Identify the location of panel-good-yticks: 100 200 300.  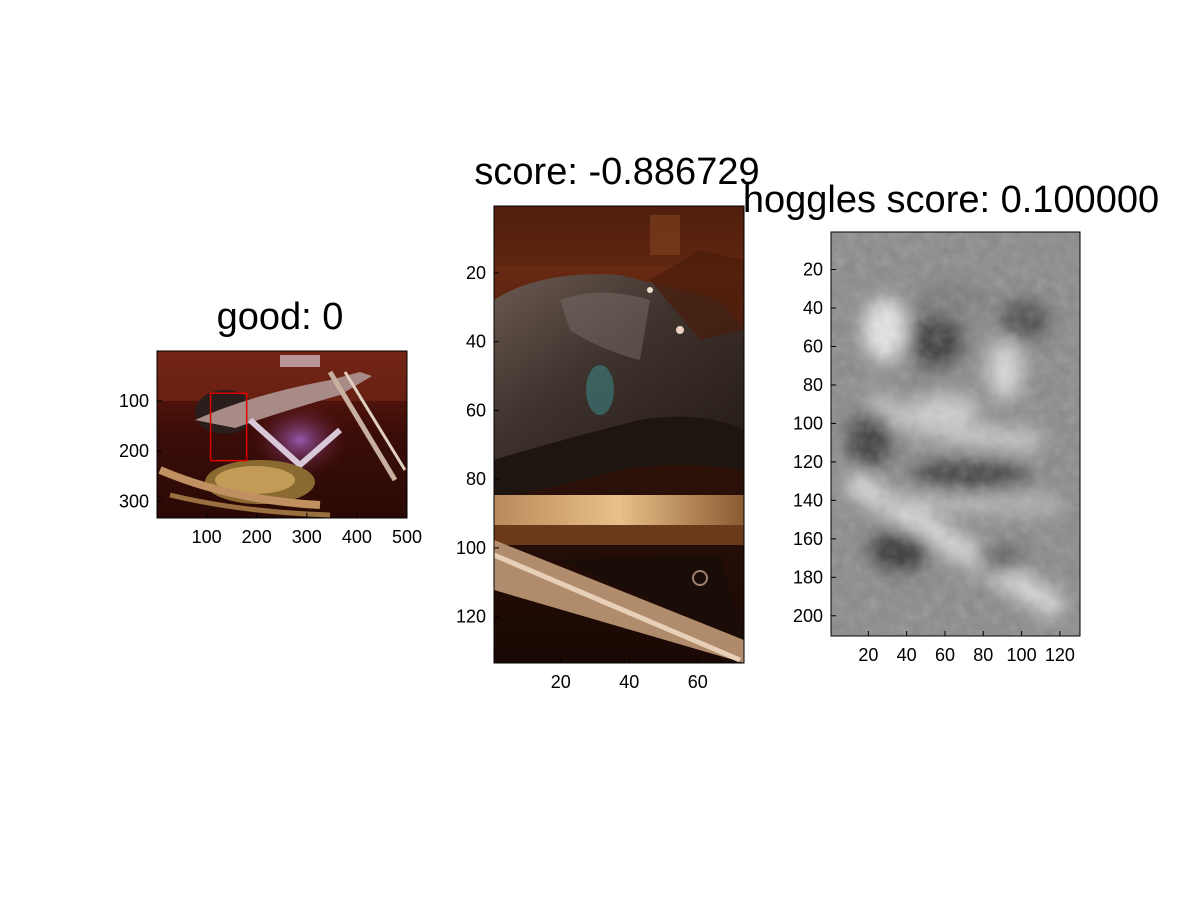
(140, 451).